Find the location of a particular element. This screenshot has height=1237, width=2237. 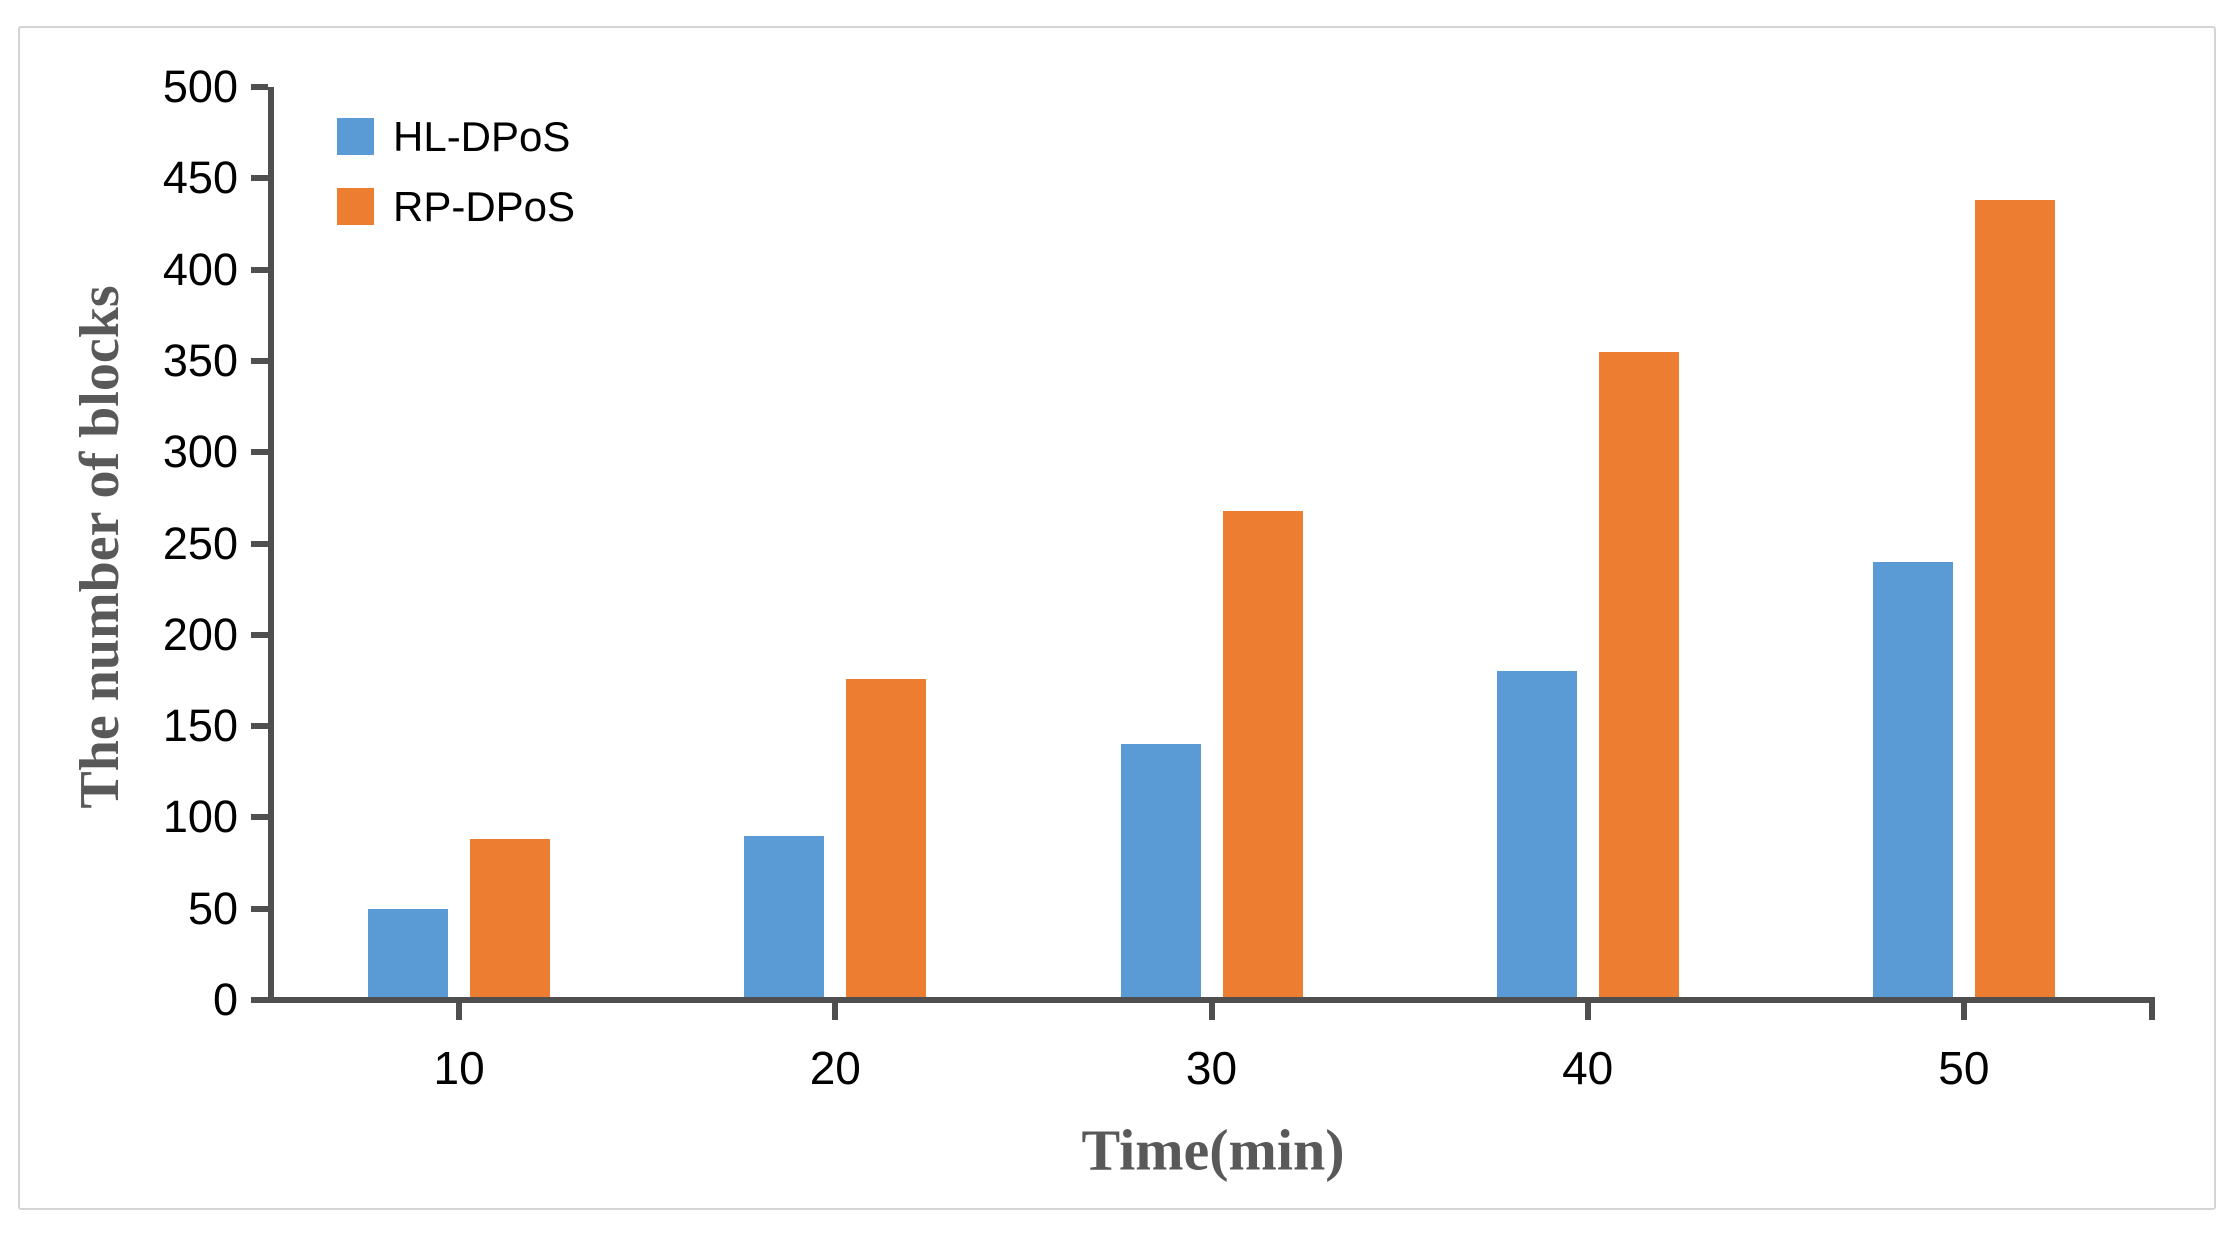

legend-item-rp-dpos: RP-DPoS is located at coordinates (456, 206).